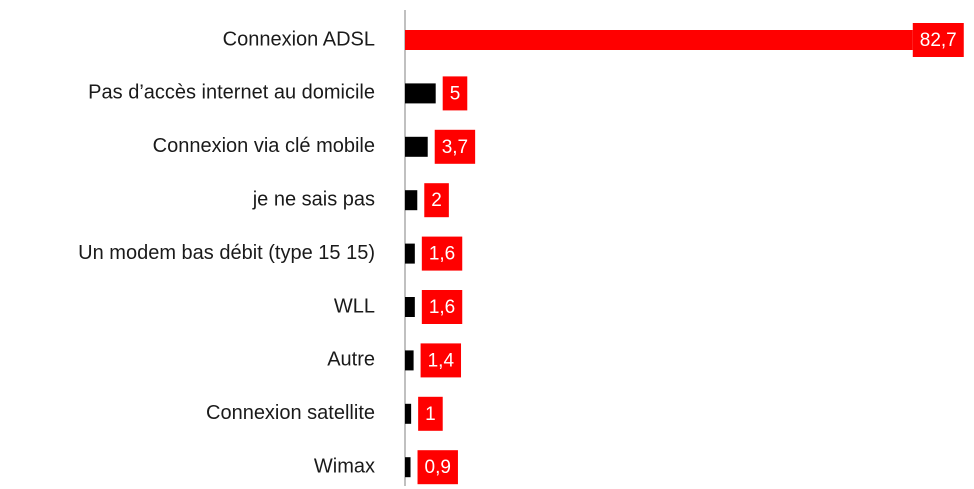 This screenshot has height=489, width=974. Describe the element at coordinates (231, 93) in the screenshot. I see `category-label: Pas d’accès internet au domicile` at that location.